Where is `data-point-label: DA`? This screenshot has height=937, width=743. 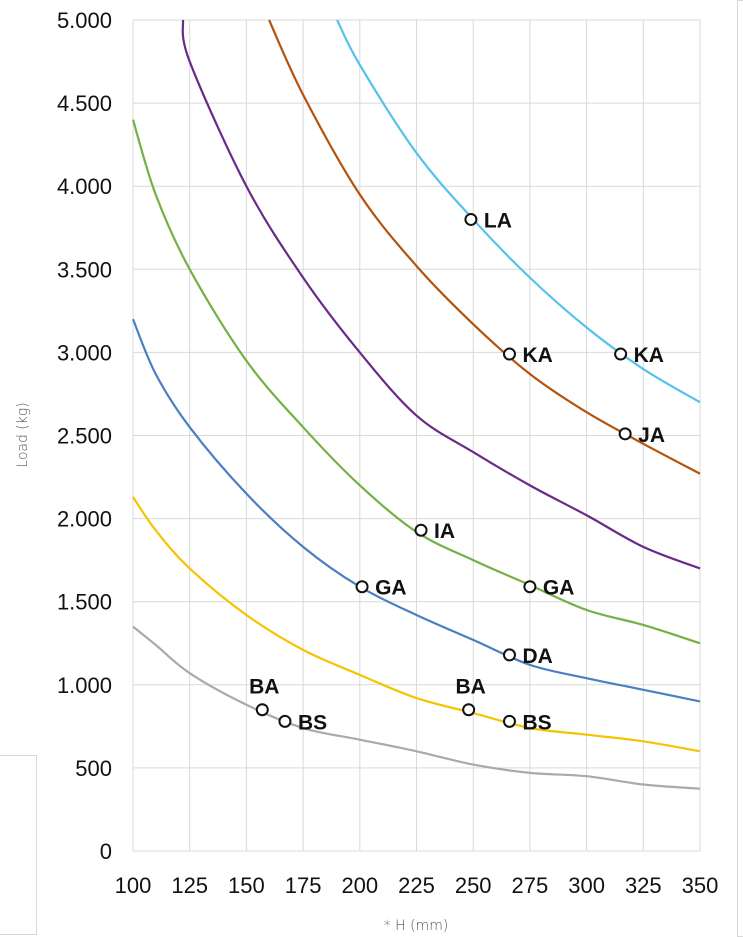 data-point-label: DA is located at coordinates (537, 656).